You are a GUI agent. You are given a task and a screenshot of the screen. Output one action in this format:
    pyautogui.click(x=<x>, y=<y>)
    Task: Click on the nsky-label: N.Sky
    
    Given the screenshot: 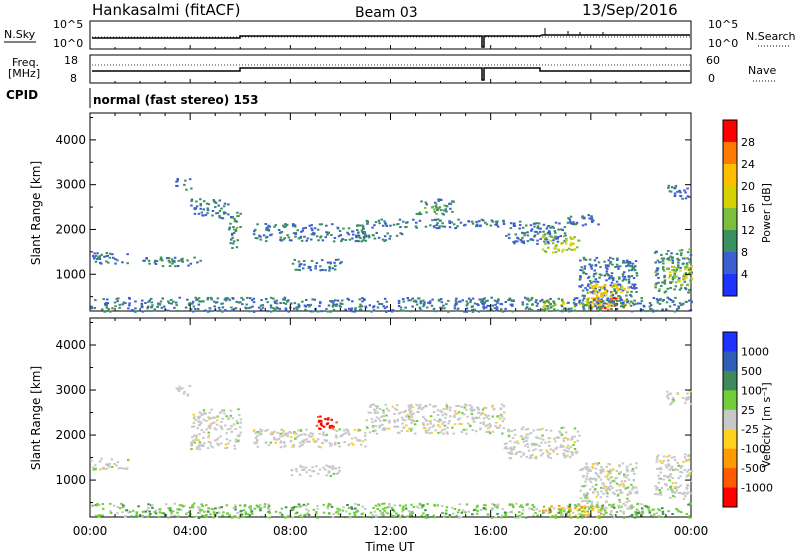 What is the action you would take?
    pyautogui.click(x=20, y=34)
    